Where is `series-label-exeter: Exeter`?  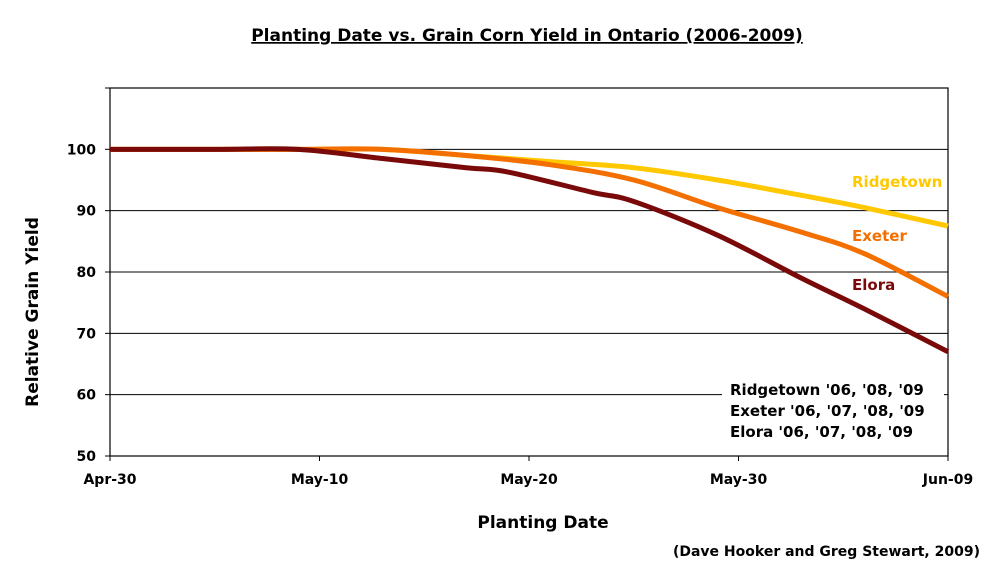
series-label-exeter: Exeter is located at coordinates (879, 236).